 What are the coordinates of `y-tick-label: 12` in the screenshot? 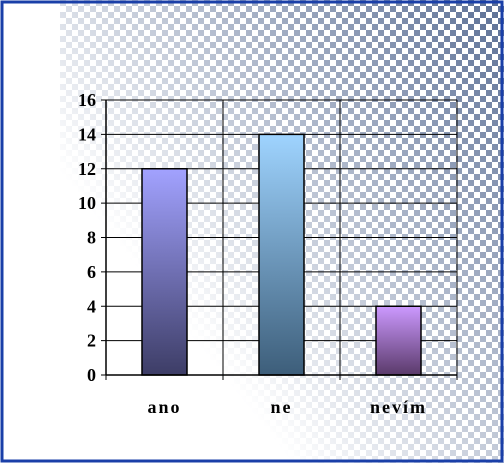 It's located at (87, 169).